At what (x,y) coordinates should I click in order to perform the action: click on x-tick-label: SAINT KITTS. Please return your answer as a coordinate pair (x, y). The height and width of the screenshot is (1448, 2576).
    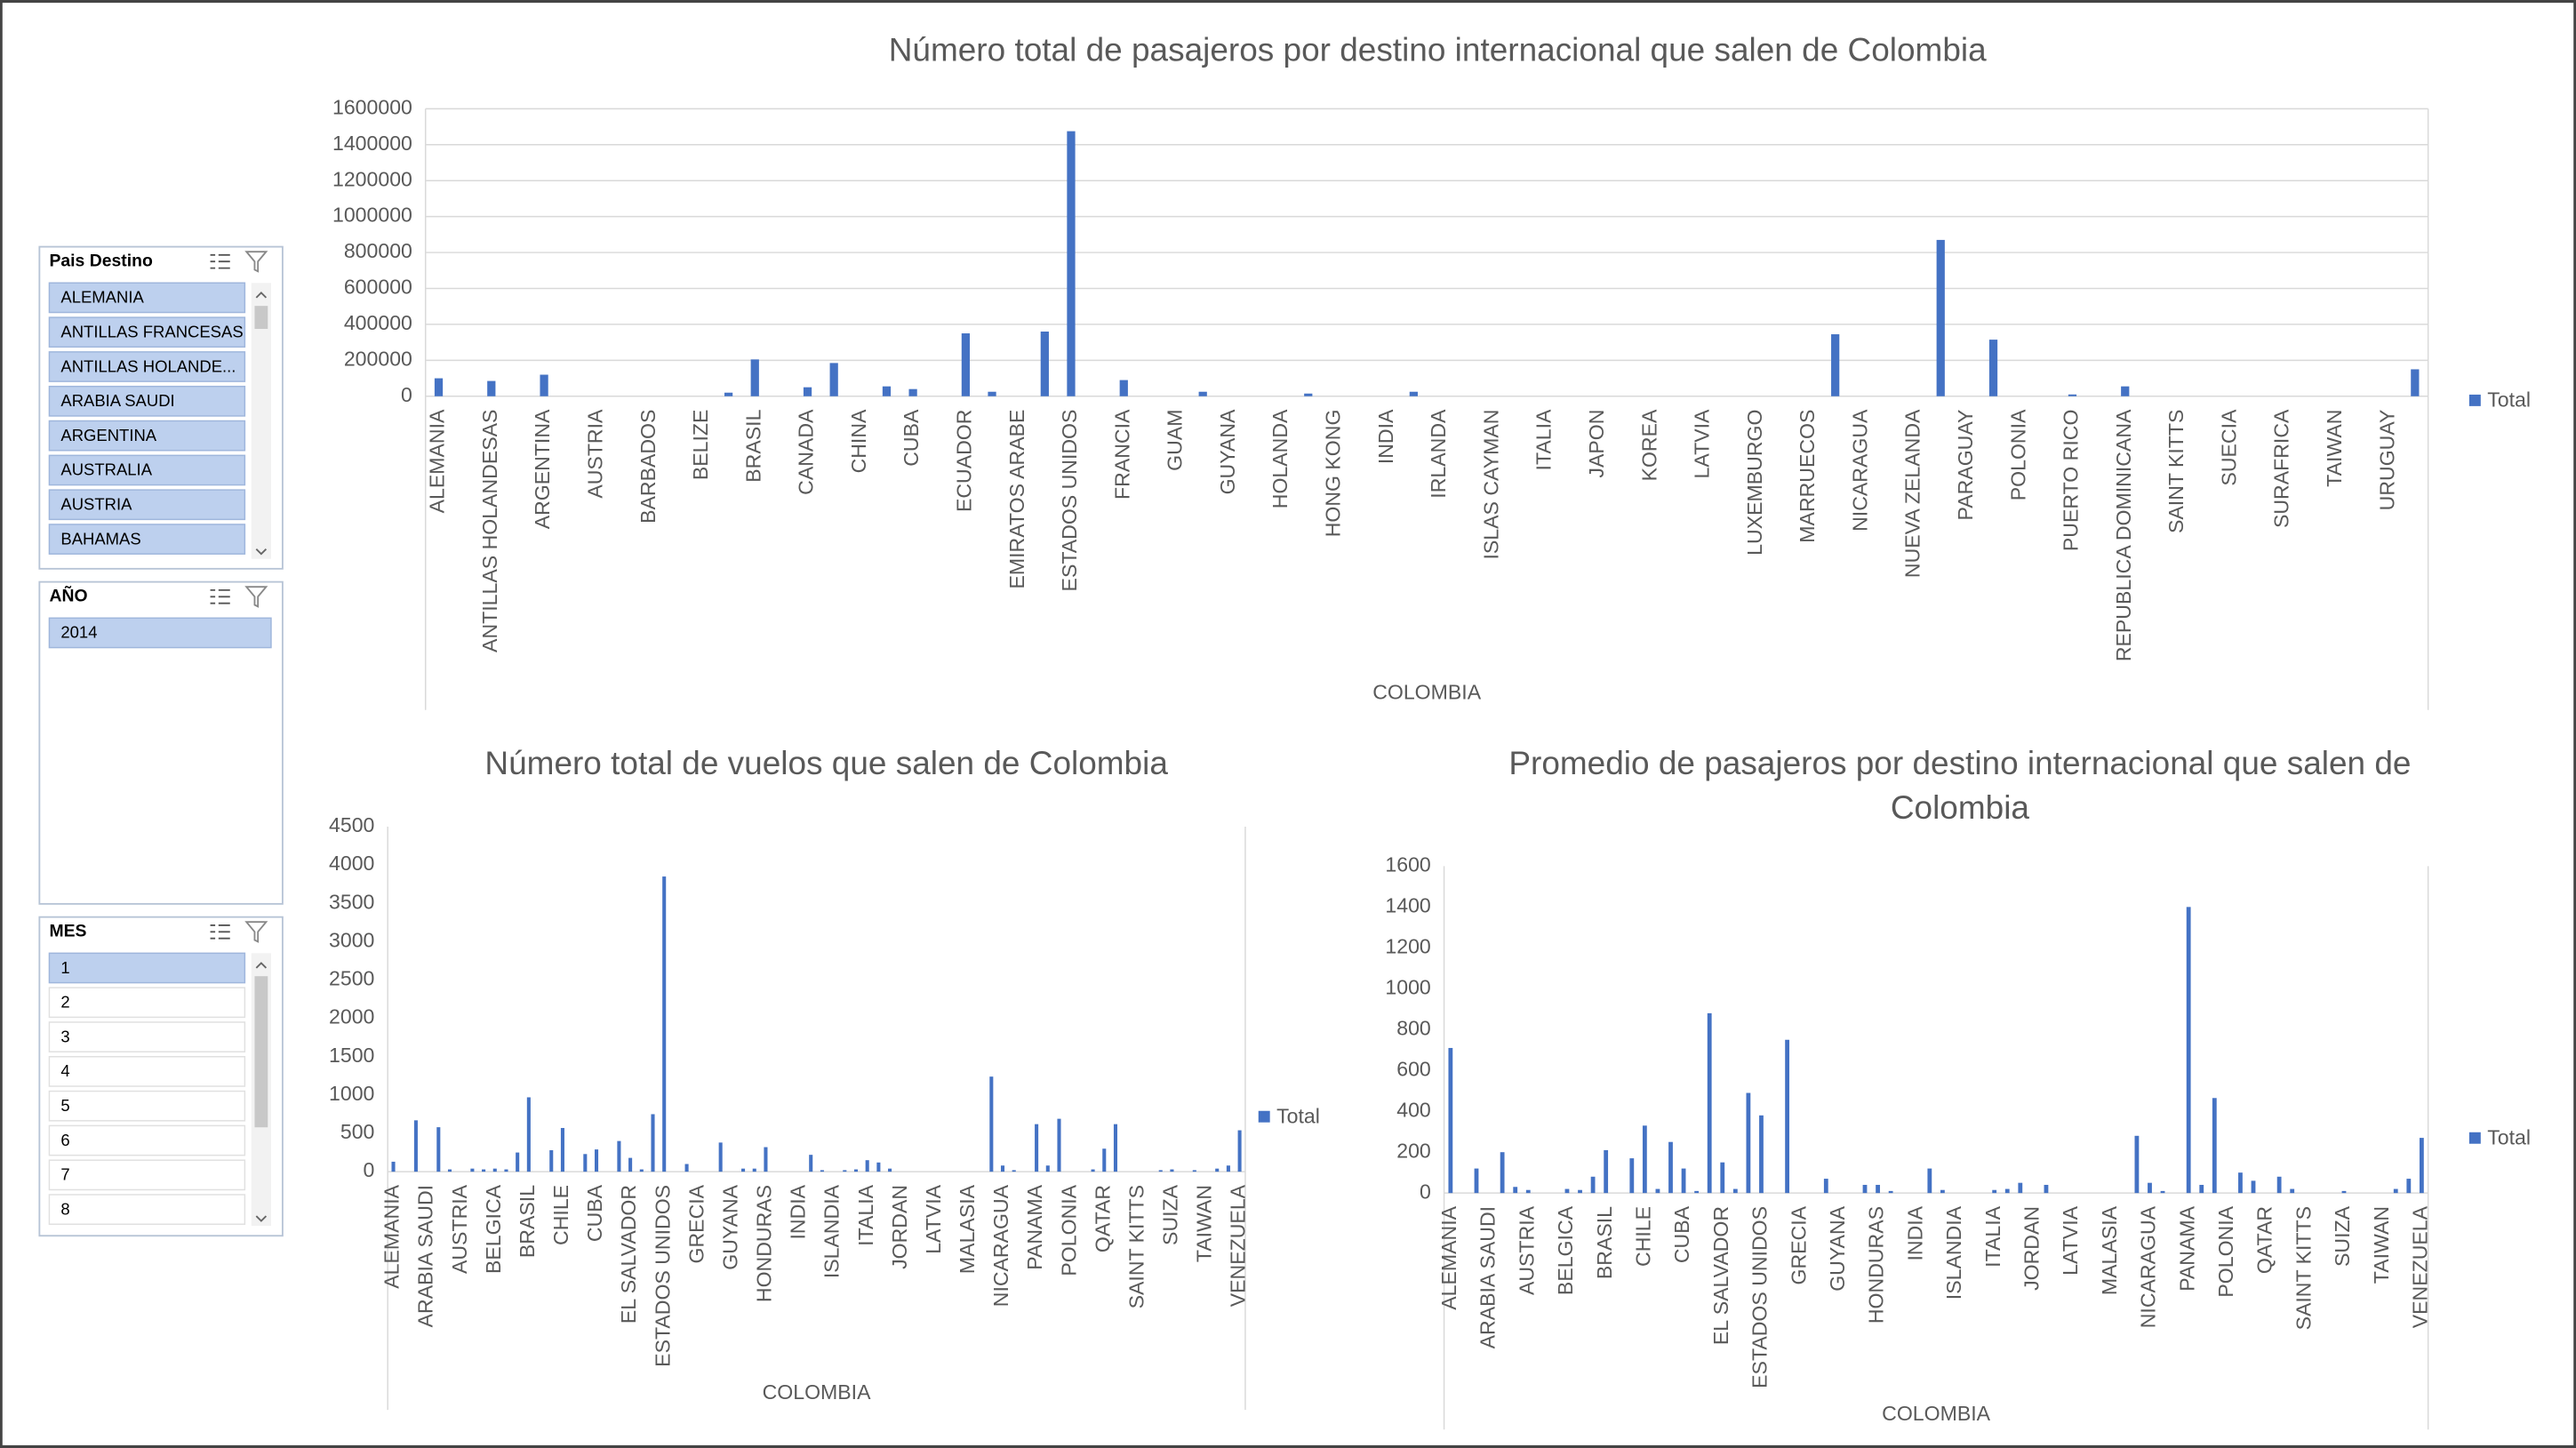
    Looking at the image, I should click on (2176, 471).